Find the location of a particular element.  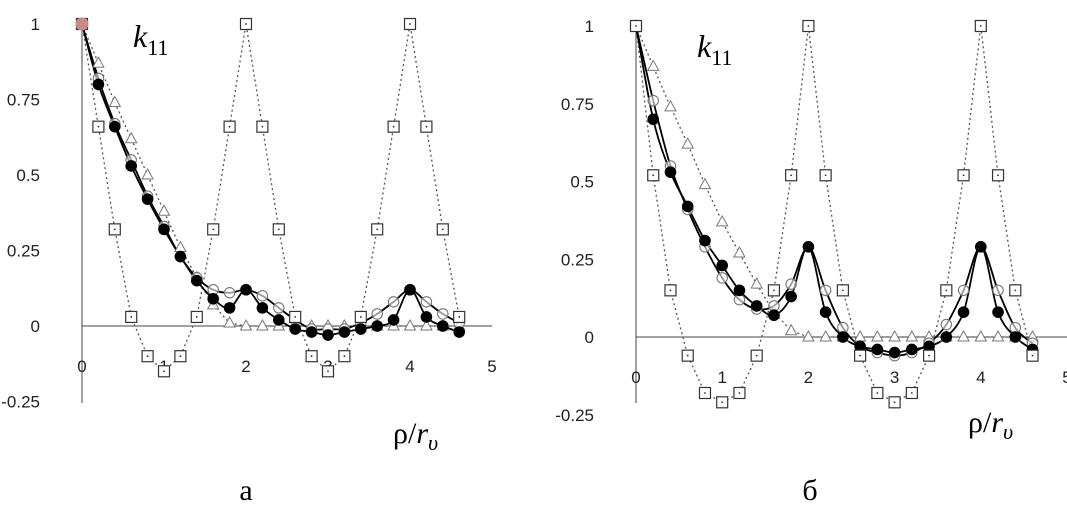

panel-a-x-tick-label: 2 is located at coordinates (245, 366).